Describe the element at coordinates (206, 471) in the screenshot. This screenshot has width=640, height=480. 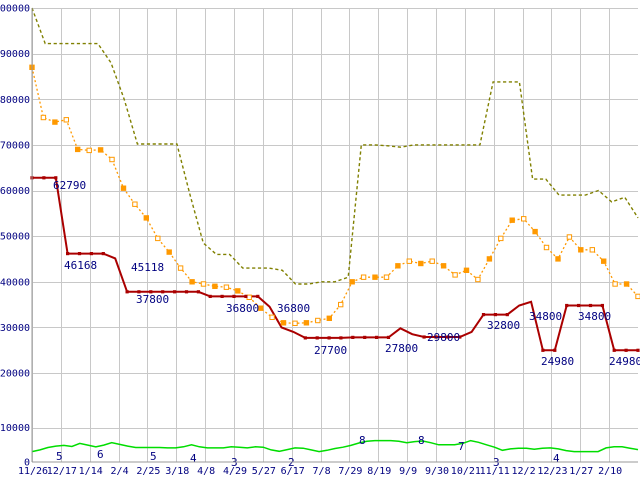
I see `x-tick-label: 4/8` at that location.